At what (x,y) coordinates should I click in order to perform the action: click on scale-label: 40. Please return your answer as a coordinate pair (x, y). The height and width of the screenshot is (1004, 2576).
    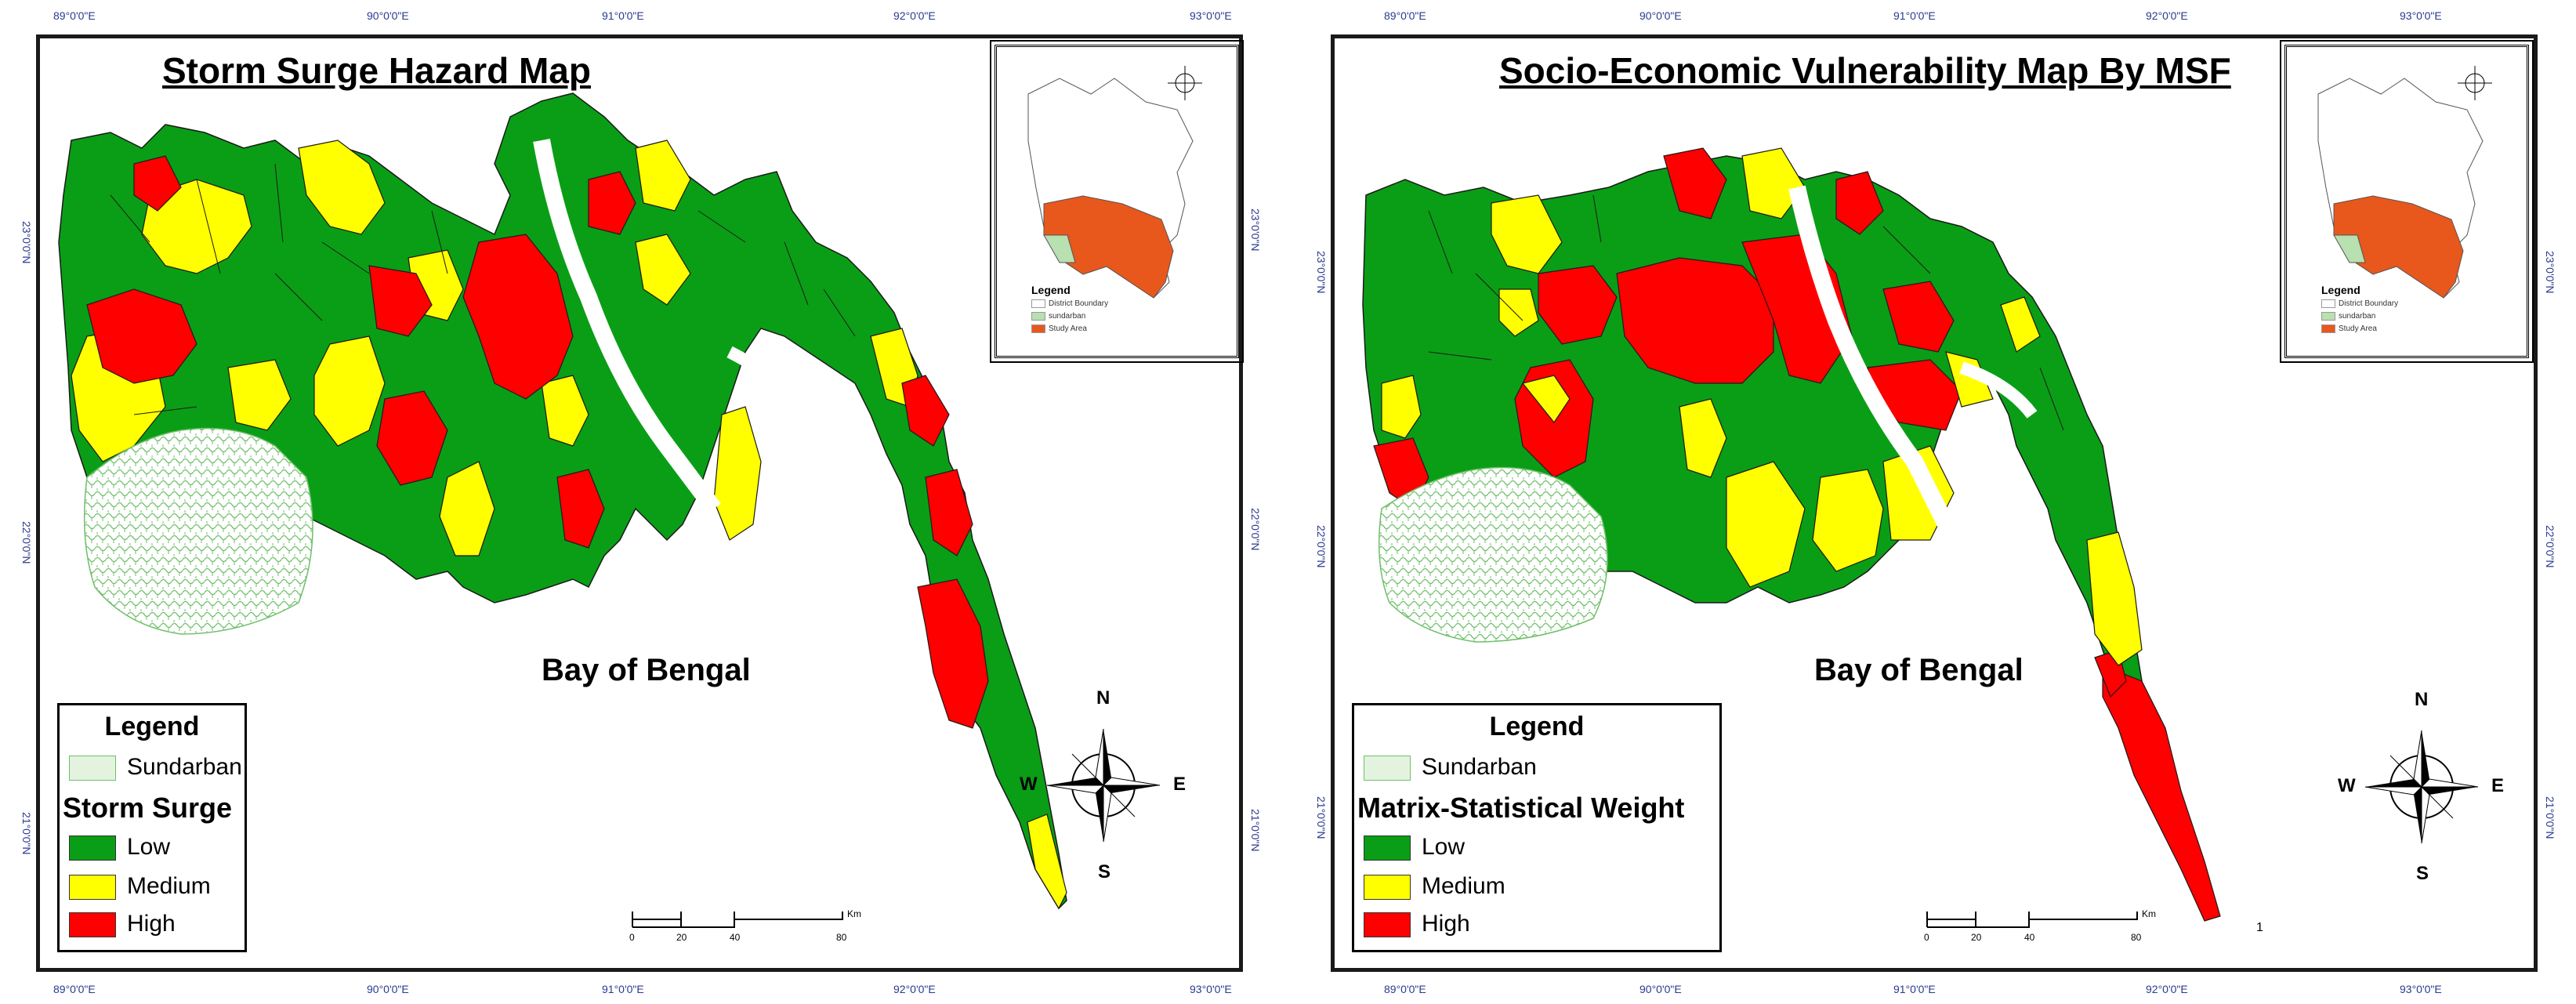
    Looking at the image, I should click on (735, 937).